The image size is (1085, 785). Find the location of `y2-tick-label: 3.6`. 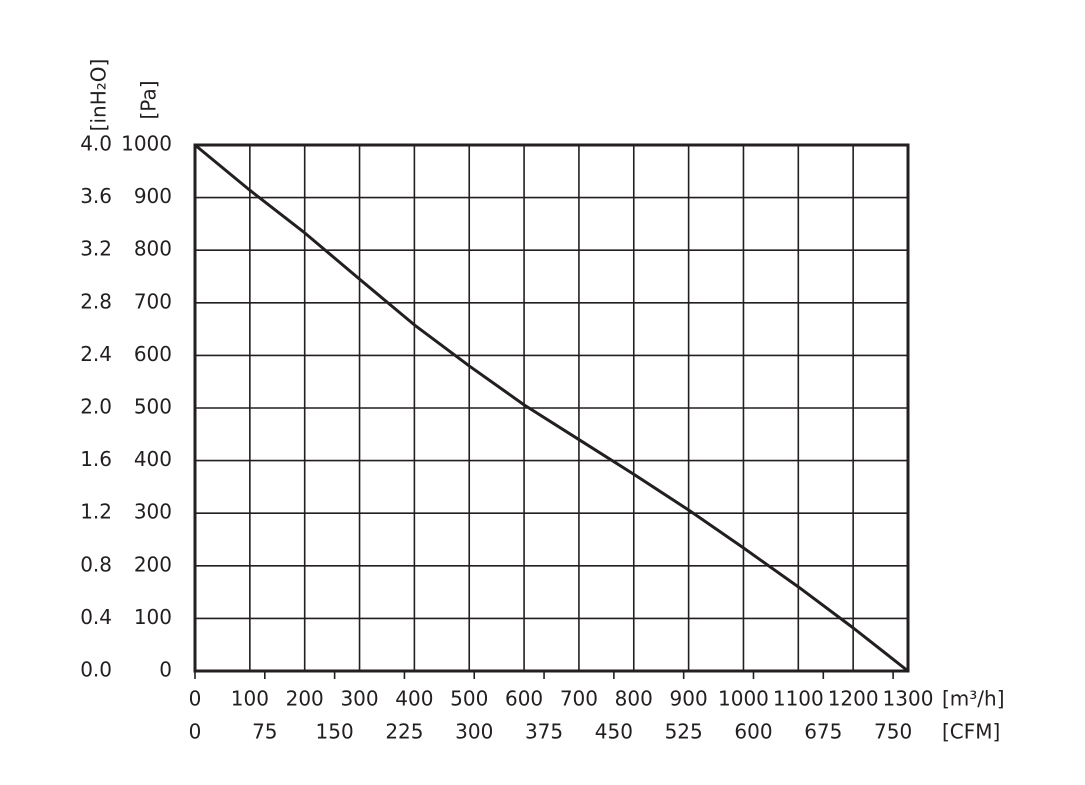

y2-tick-label: 3.6 is located at coordinates (96, 196).